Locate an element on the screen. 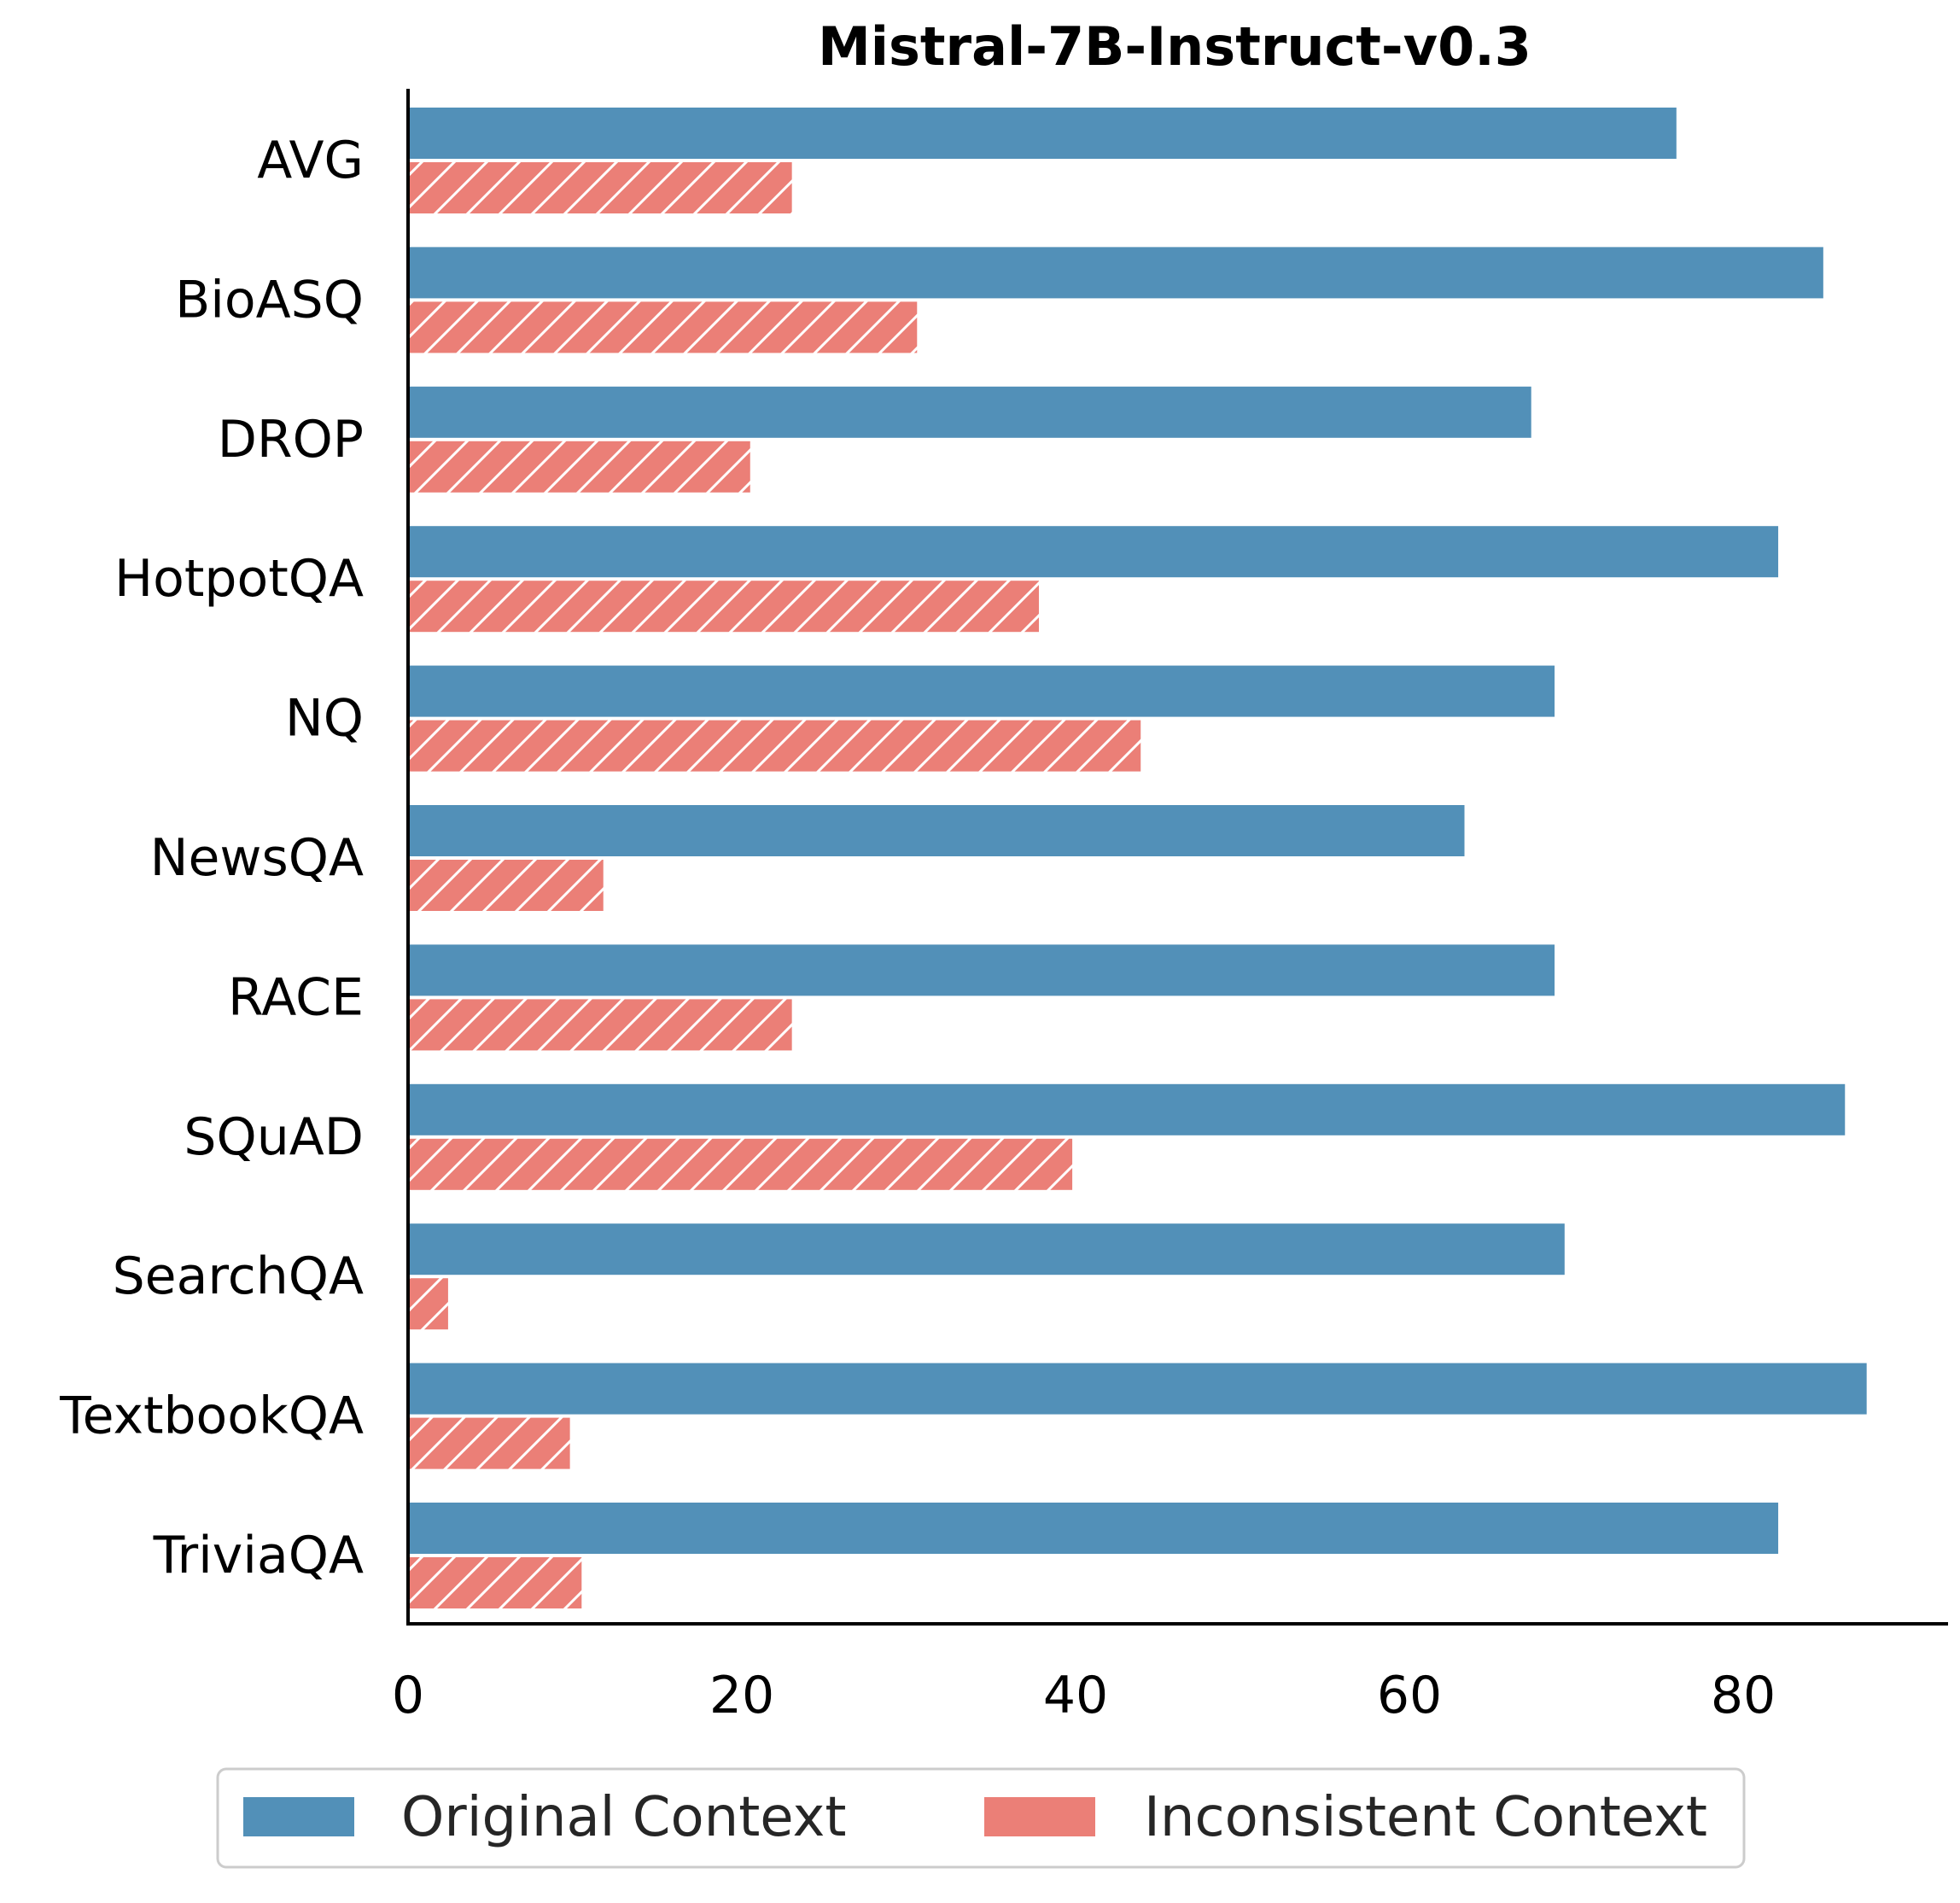 This screenshot has width=1960, height=1903. legend-swatch-inconsistent is located at coordinates (1039, 1816).